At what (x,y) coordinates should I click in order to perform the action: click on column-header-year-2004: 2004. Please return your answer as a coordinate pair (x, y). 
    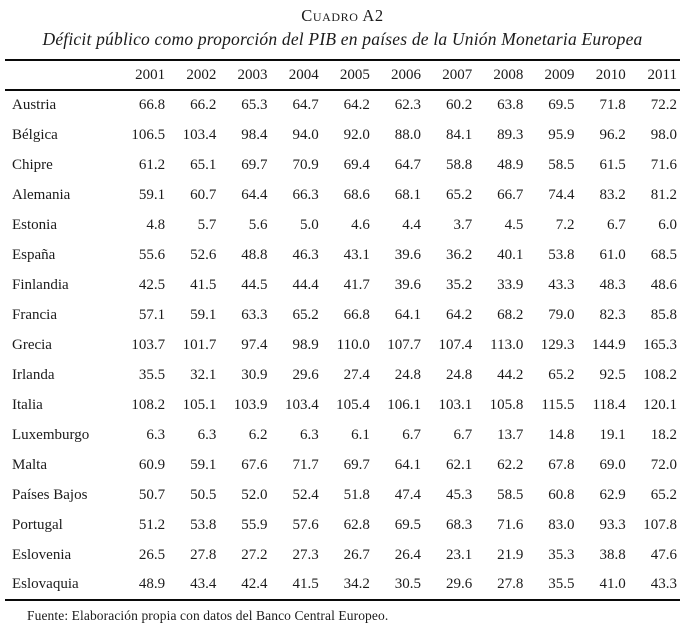
    Looking at the image, I should click on (303, 74).